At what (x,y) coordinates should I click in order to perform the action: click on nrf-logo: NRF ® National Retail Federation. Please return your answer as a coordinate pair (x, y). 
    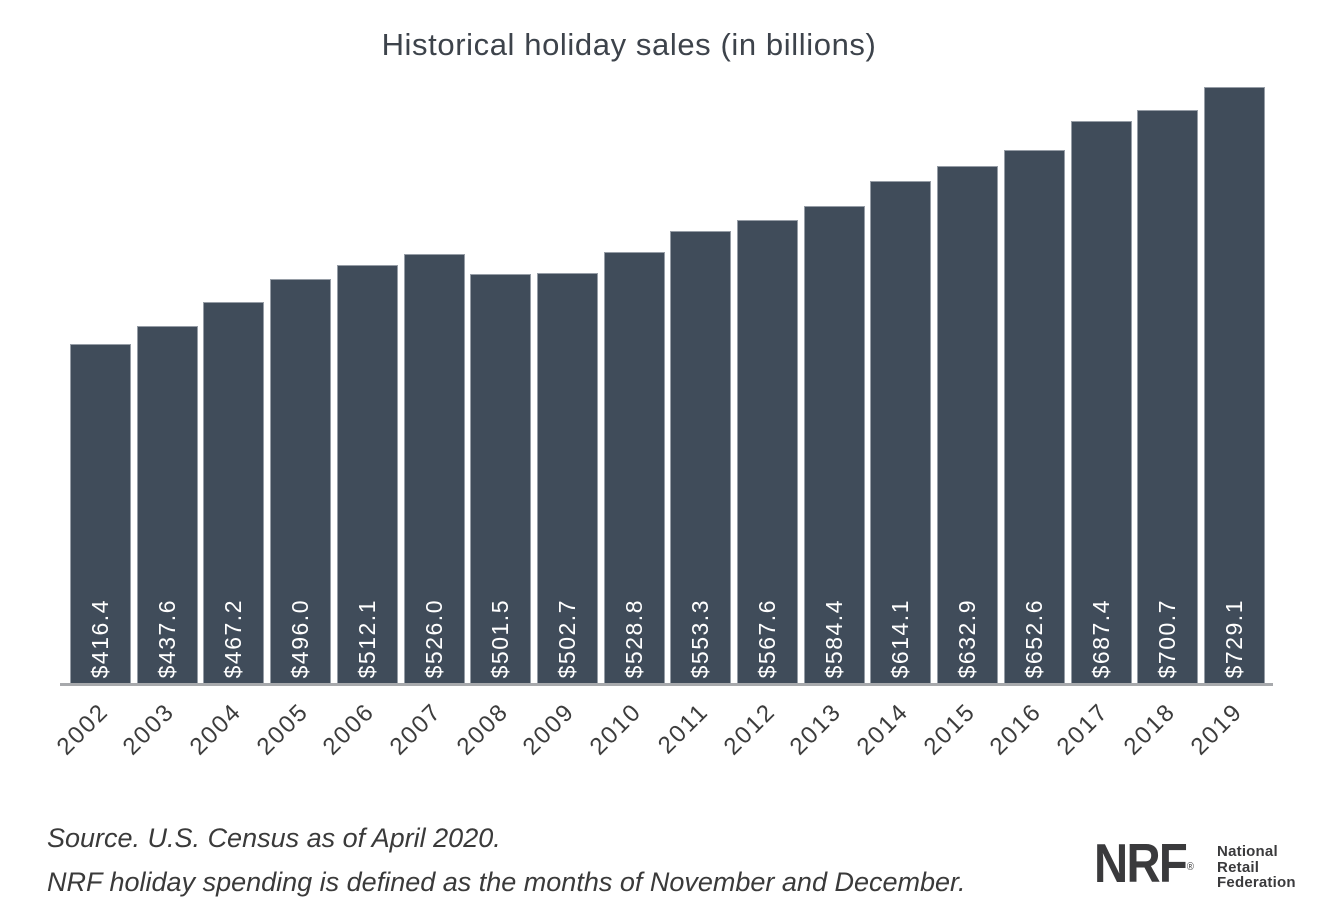
    Looking at the image, I should click on (1195, 863).